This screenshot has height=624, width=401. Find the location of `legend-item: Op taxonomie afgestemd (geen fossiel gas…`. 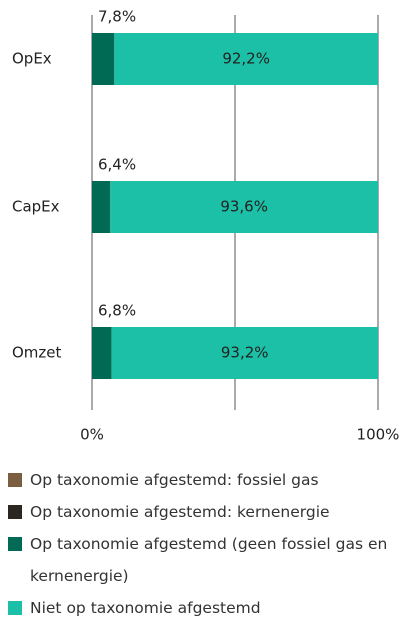

legend-item: Op taxonomie afgestemd (geen fossiel gas… is located at coordinates (200, 560).